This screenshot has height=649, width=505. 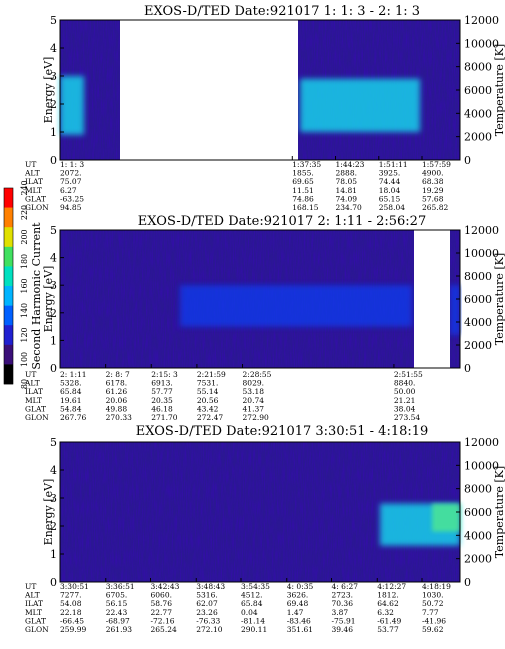 I want to click on panel-2-temperature-tick-label: 4000, so click(x=478, y=322).